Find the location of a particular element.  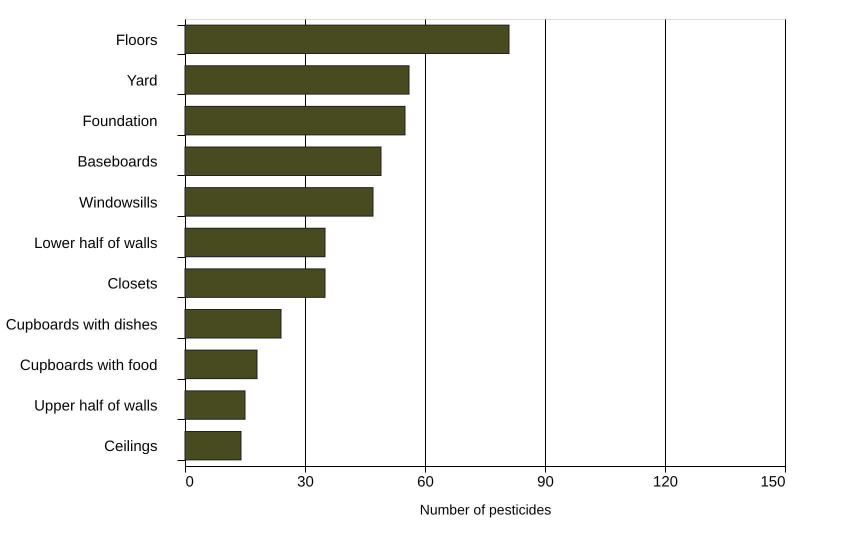

x-axis-title: Number of pesticides is located at coordinates (486, 510).